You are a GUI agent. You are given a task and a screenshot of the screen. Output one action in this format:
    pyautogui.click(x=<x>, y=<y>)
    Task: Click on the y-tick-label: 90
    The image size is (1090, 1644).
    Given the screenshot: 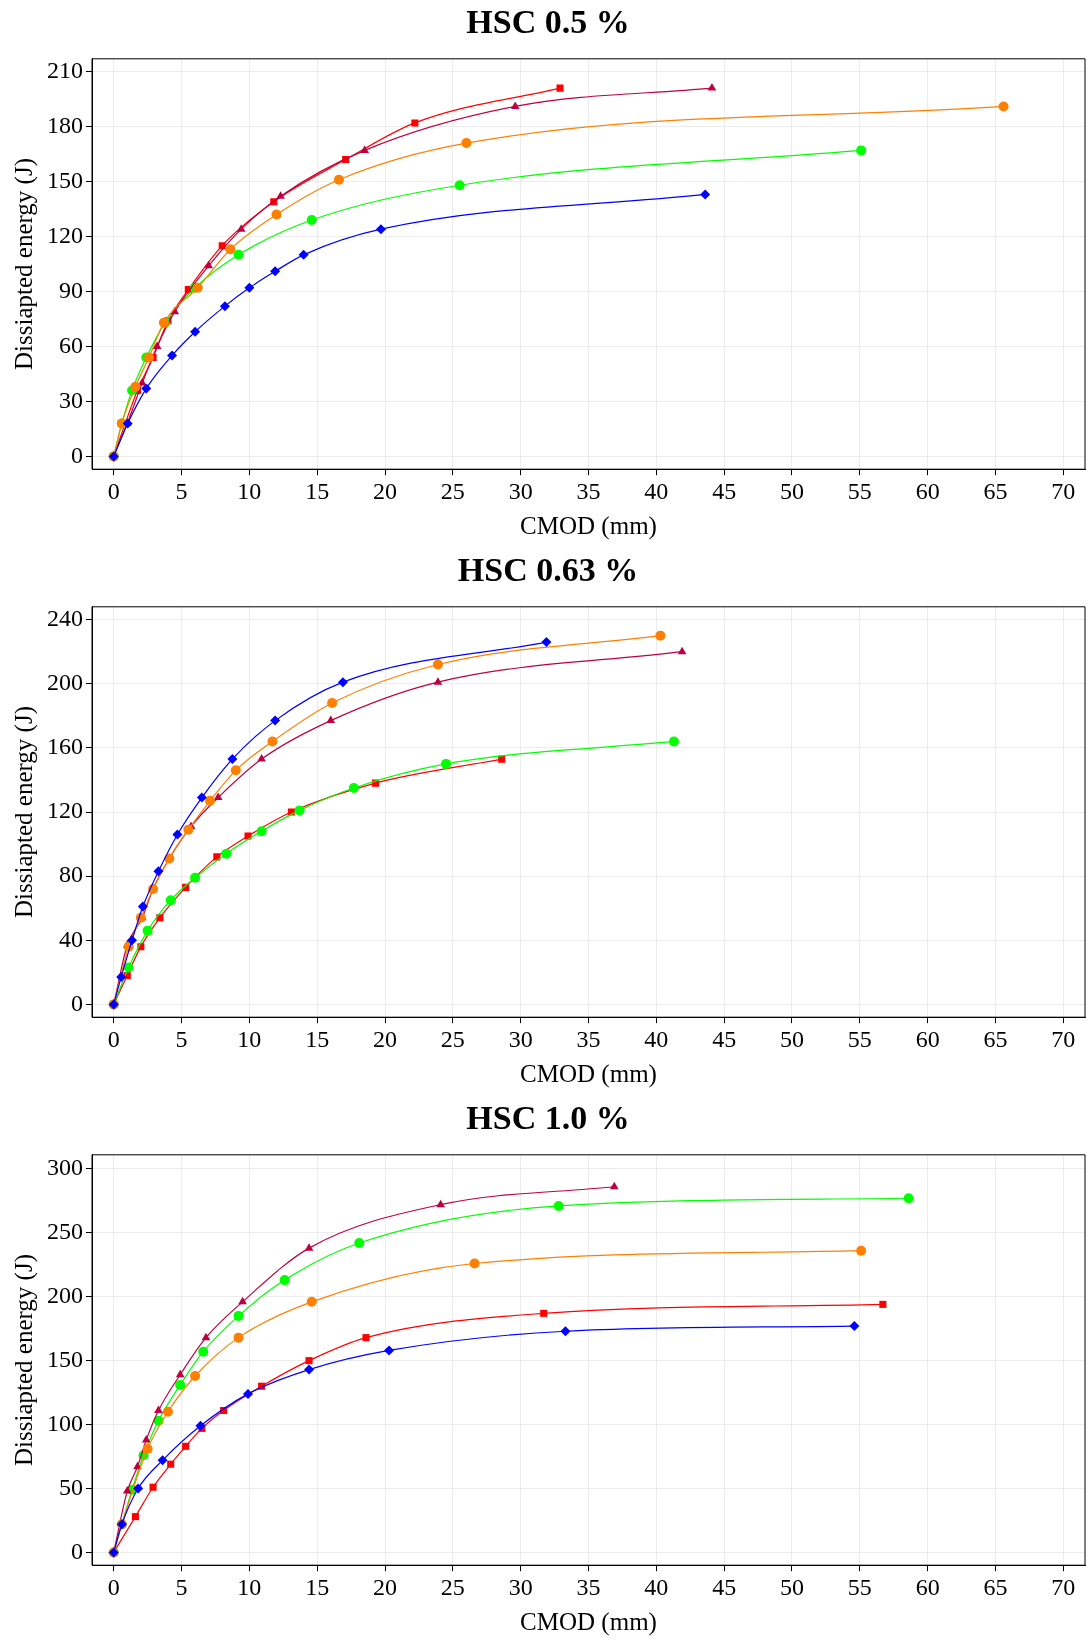 What is the action you would take?
    pyautogui.click(x=71, y=289)
    